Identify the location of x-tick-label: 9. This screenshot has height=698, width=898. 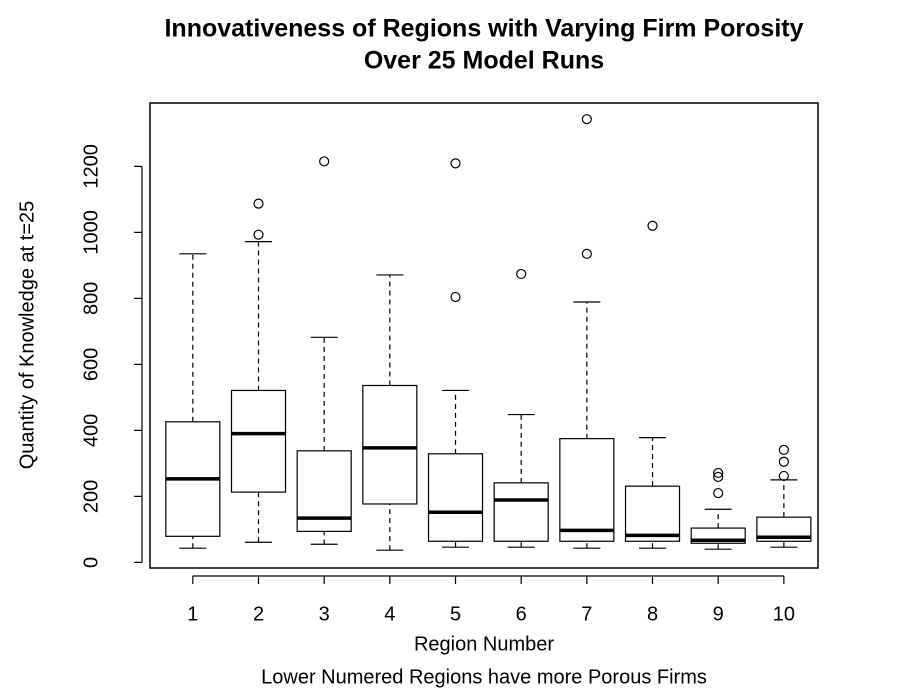
(718, 614).